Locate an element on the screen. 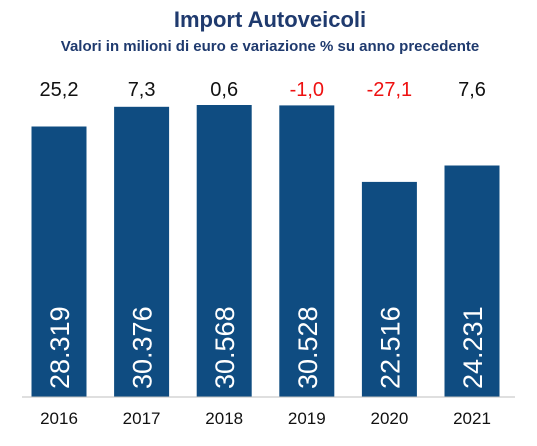  x-tick-label-2017: 2017 is located at coordinates (142, 418).